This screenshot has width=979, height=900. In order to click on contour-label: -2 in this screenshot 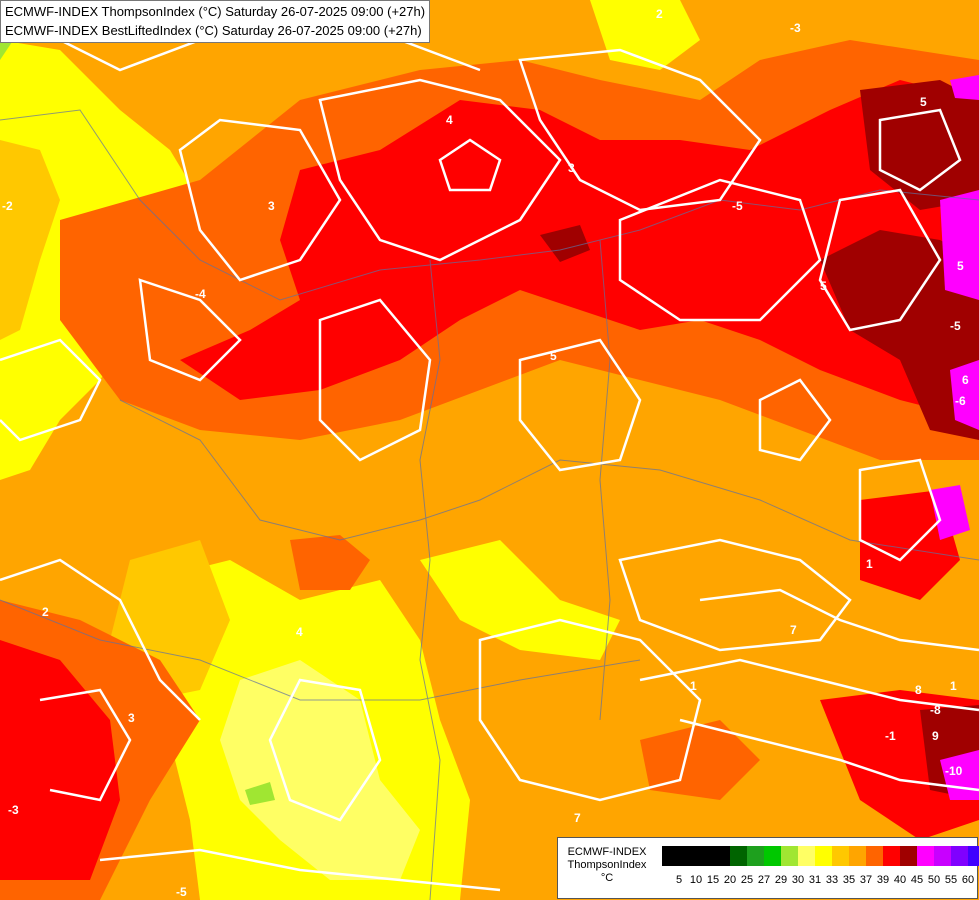, I will do `click(7, 206)`.